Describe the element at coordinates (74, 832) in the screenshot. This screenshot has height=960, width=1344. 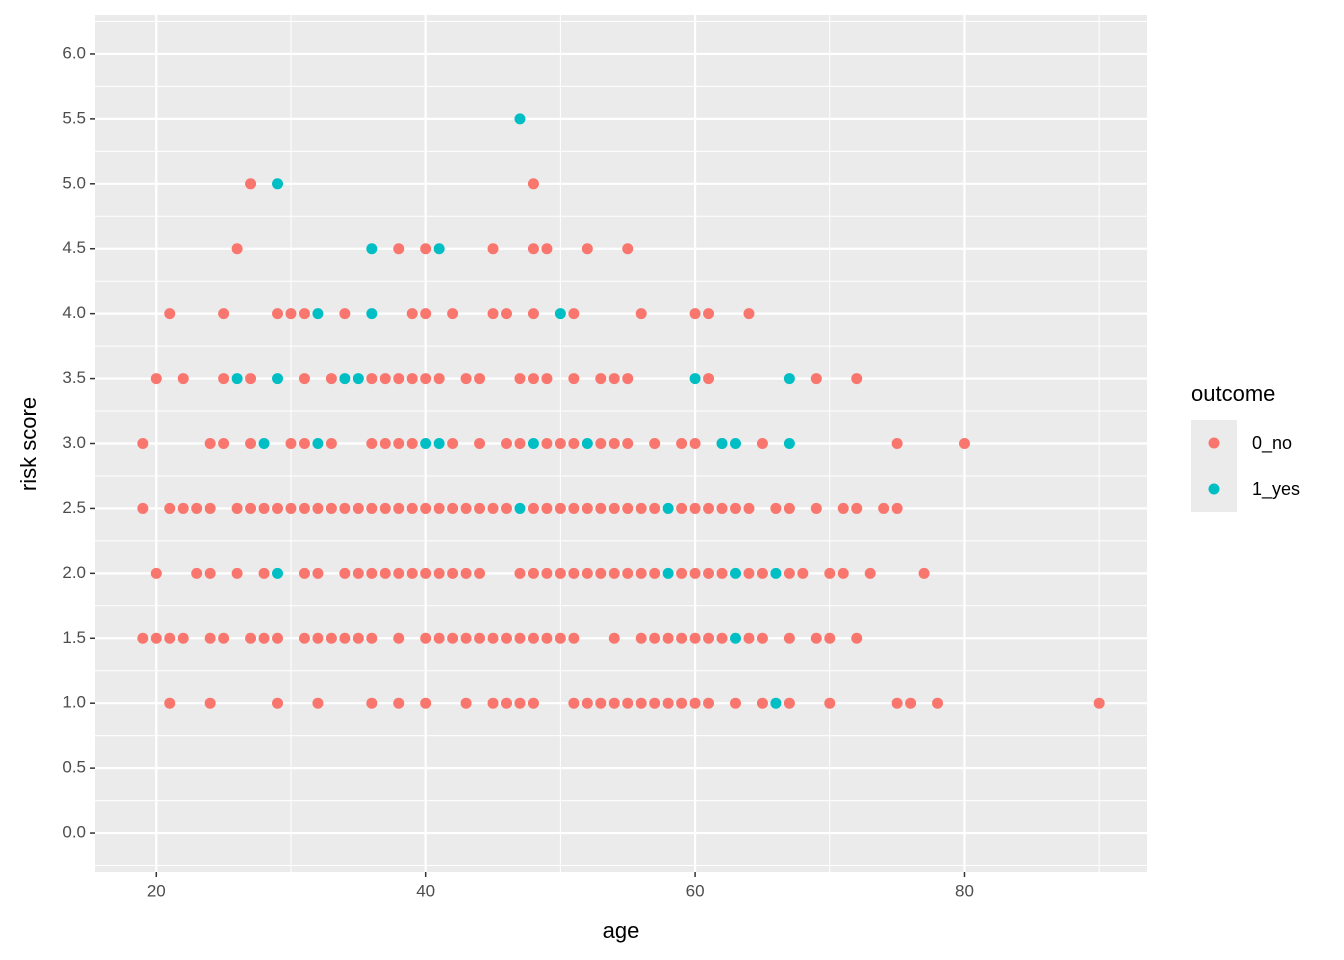
I see `y-tick-label: 0.0` at that location.